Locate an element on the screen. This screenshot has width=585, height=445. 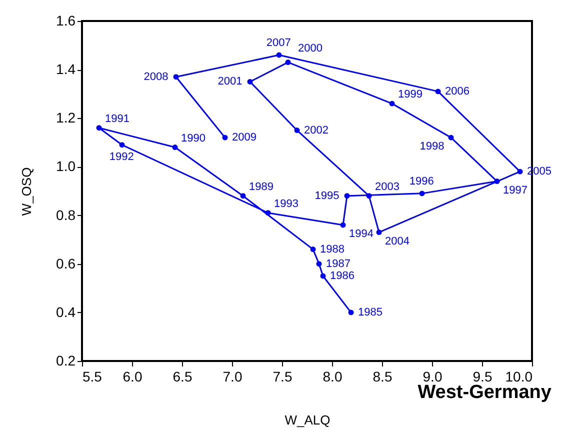
x-tick-label: 9.0 is located at coordinates (432, 376).